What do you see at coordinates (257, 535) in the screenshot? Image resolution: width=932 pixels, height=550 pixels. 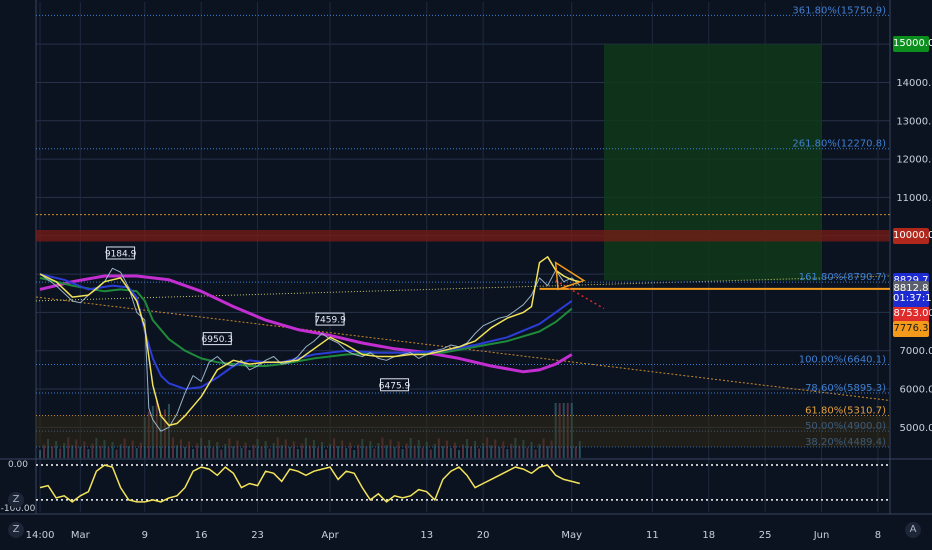 I see `x-tick-label: 23` at bounding box center [257, 535].